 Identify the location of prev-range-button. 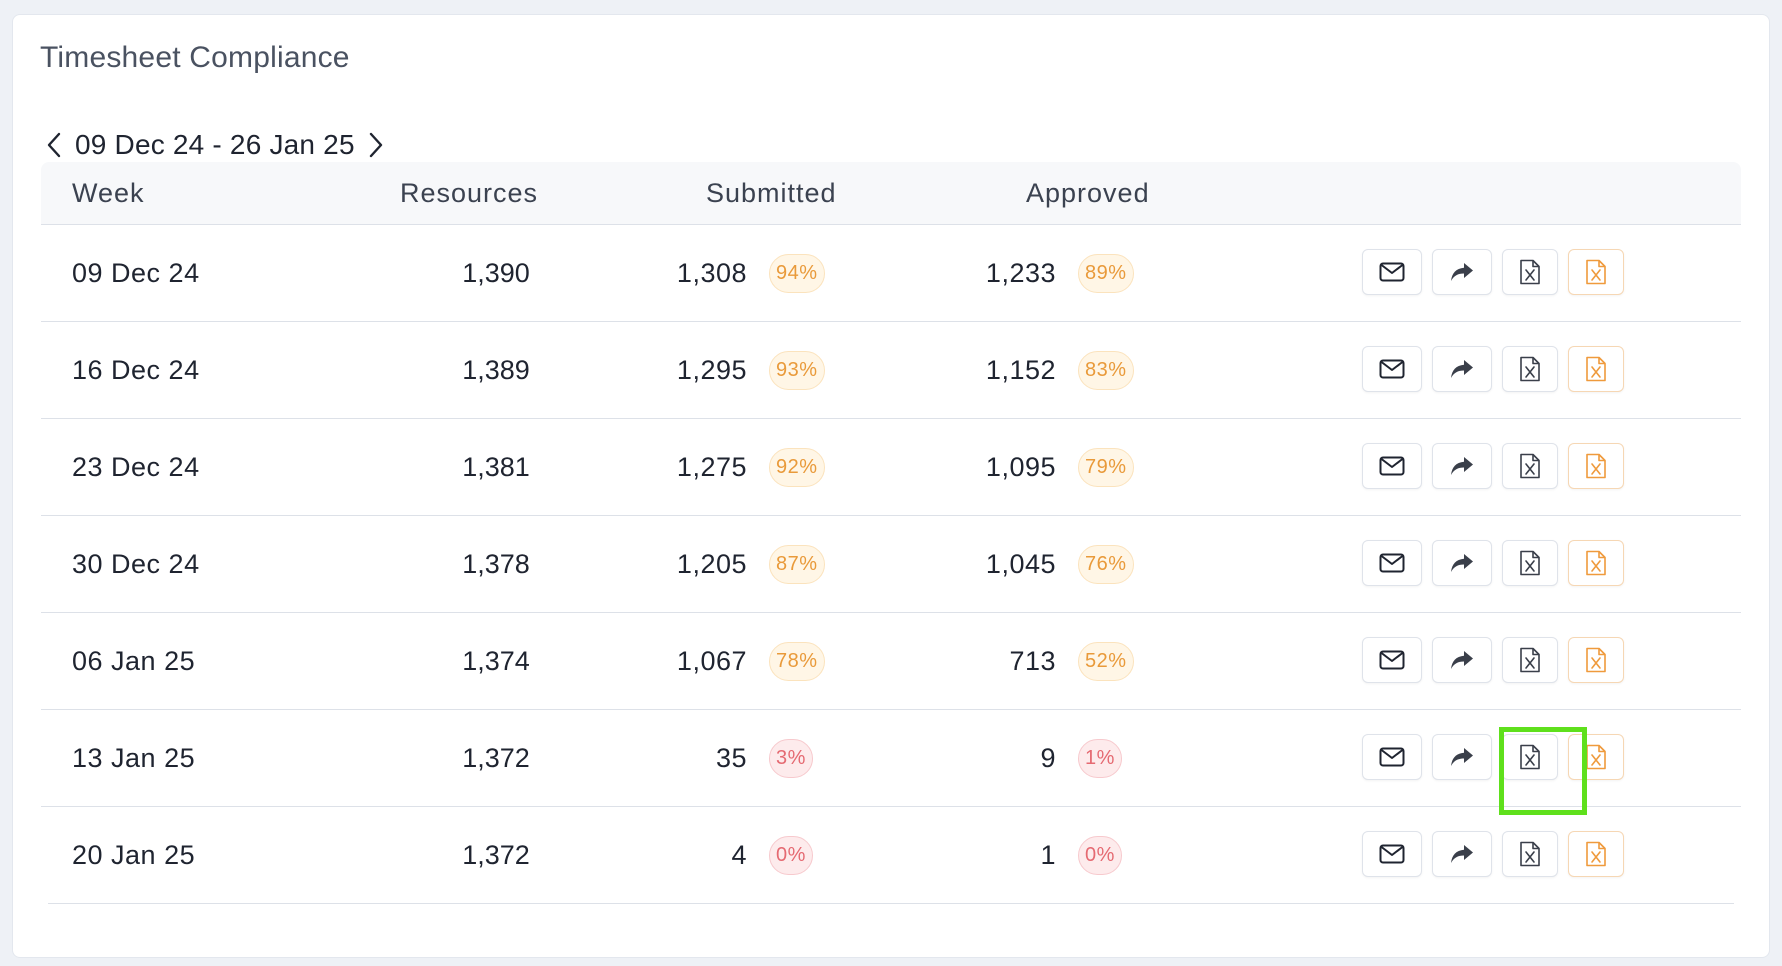
(54, 145).